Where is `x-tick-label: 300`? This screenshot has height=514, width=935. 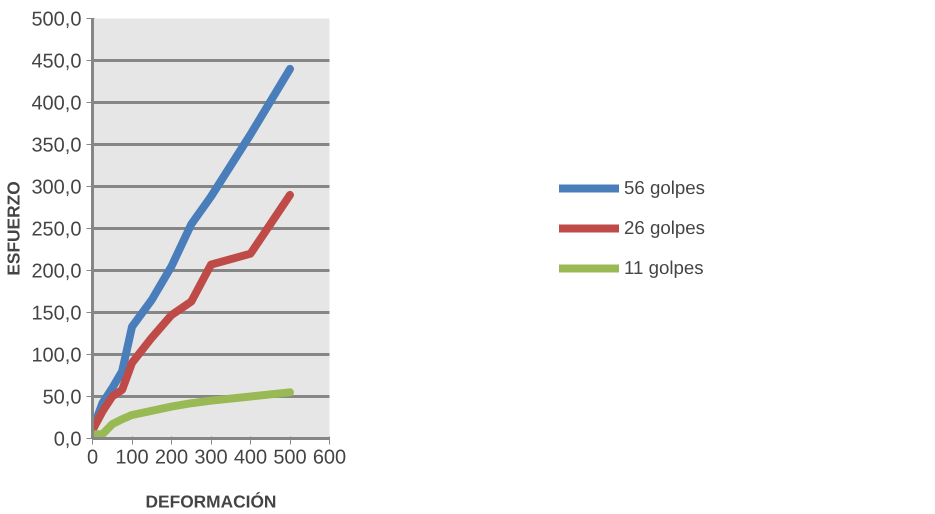 x-tick-label: 300 is located at coordinates (211, 457).